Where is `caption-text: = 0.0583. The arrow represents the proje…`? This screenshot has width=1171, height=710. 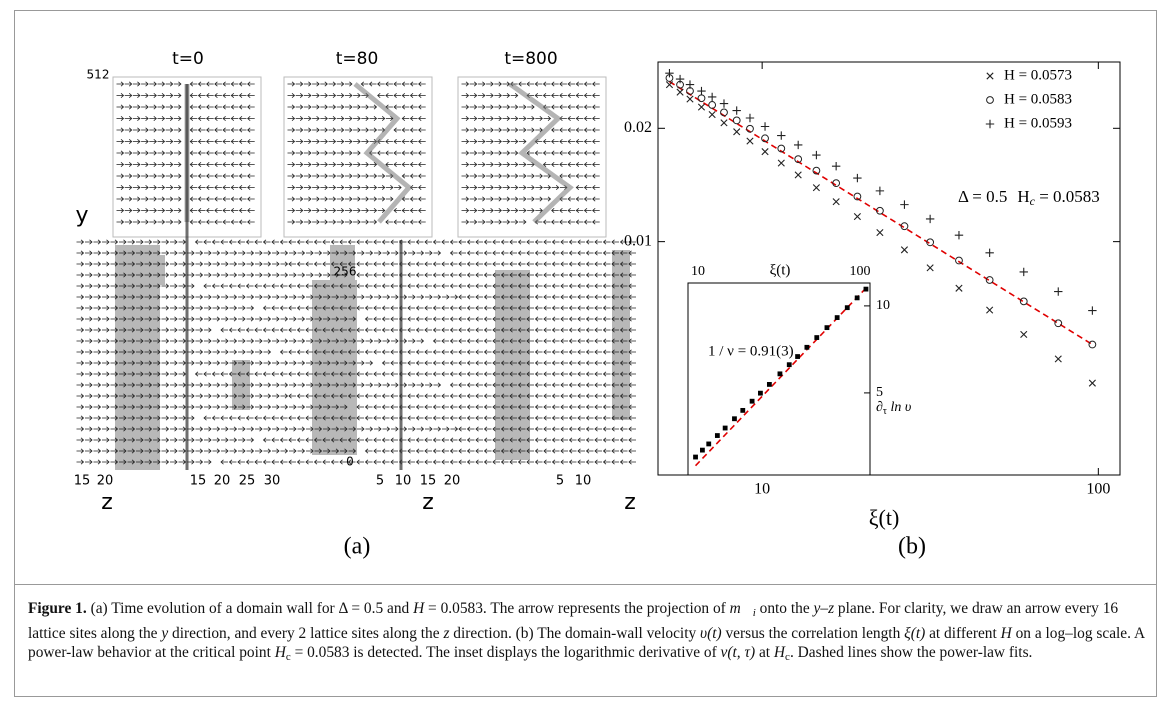
caption-text: = 0.0583. The arrow represents the proje… is located at coordinates (577, 608).